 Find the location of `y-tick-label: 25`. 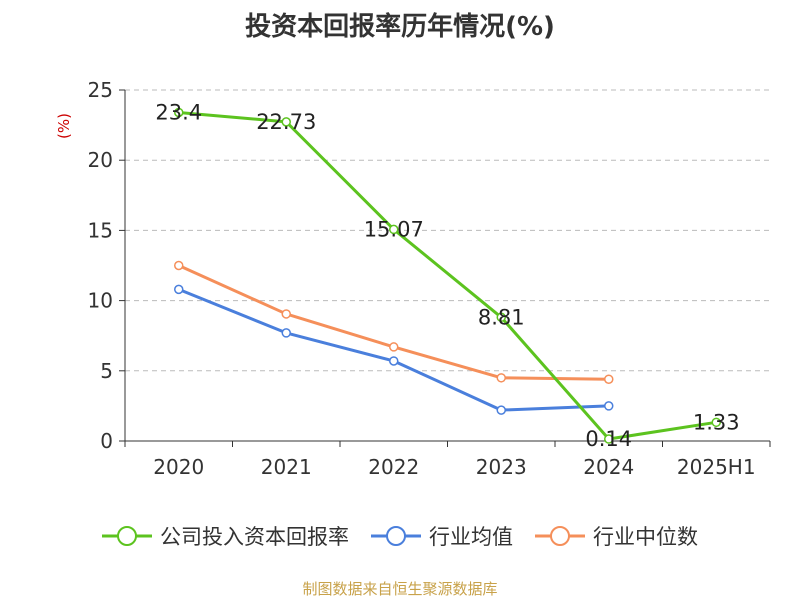

y-tick-label: 25 is located at coordinates (100, 90).